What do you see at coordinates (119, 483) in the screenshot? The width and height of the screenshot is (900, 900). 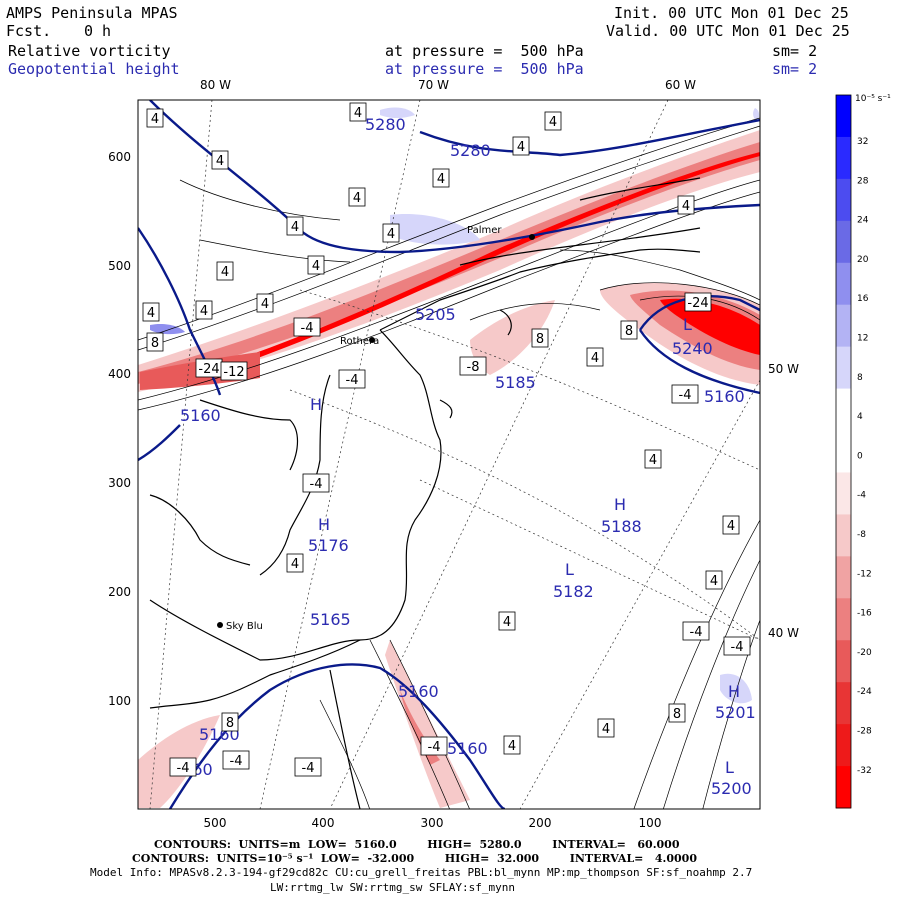 I see `y-tick-label: 300` at bounding box center [119, 483].